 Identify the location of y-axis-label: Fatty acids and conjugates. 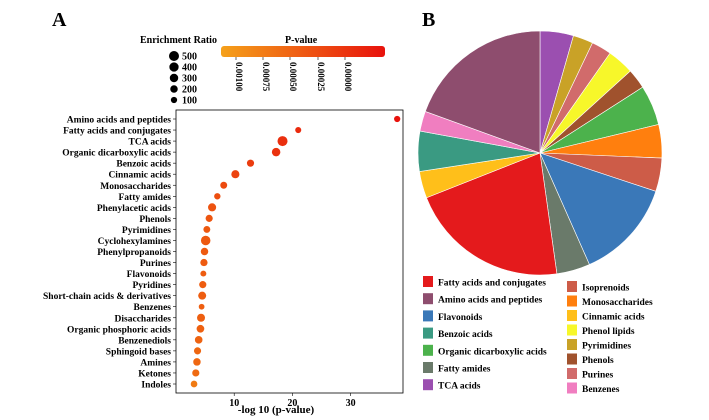
(117, 132).